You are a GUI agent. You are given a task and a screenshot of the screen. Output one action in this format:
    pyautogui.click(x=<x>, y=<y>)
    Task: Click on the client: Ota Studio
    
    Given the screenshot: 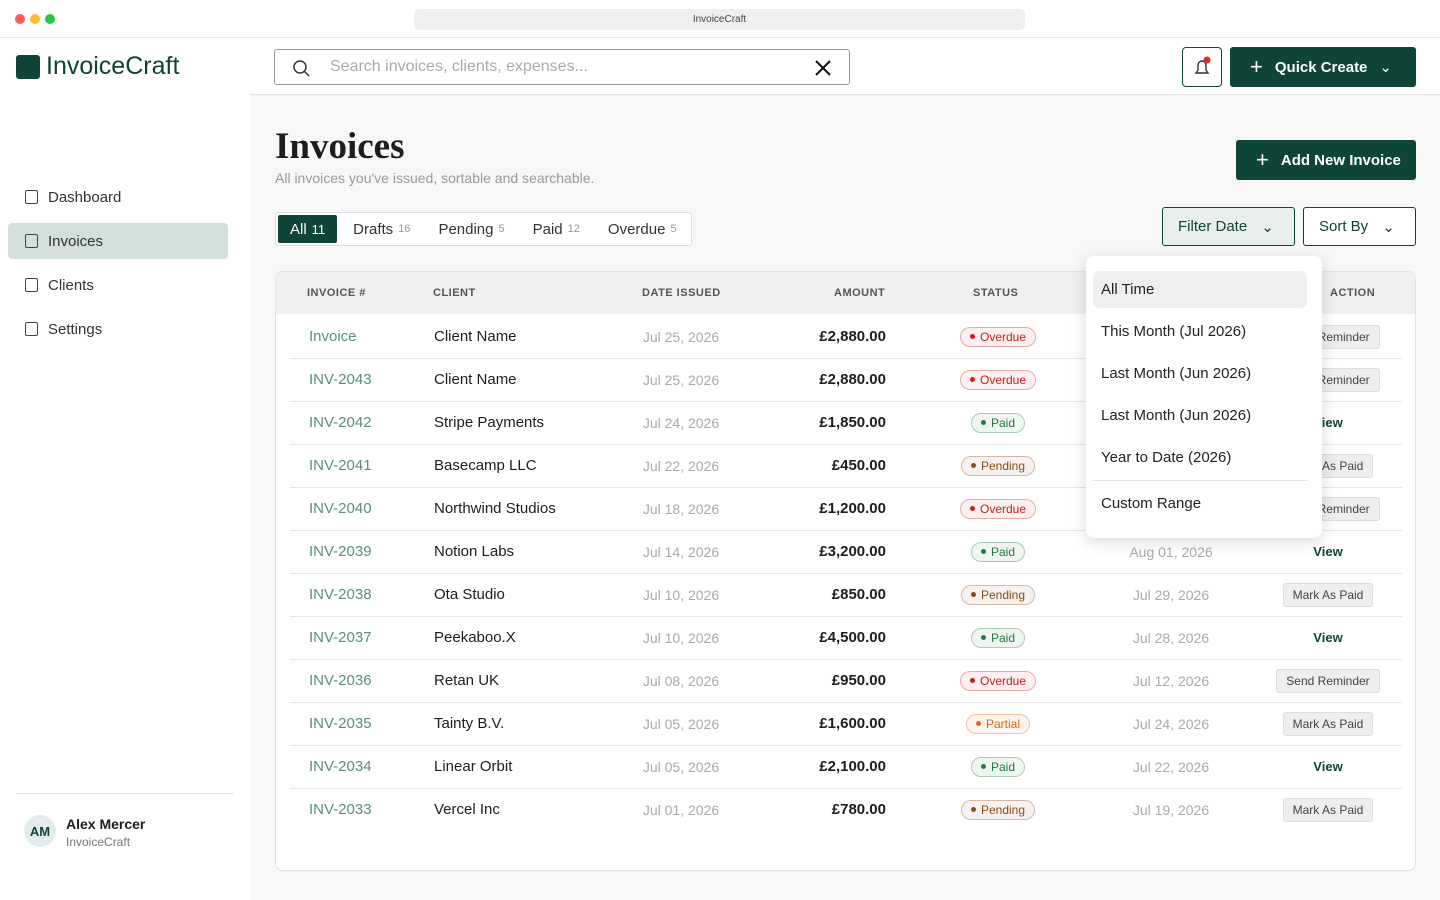 What is the action you would take?
    pyautogui.click(x=469, y=594)
    